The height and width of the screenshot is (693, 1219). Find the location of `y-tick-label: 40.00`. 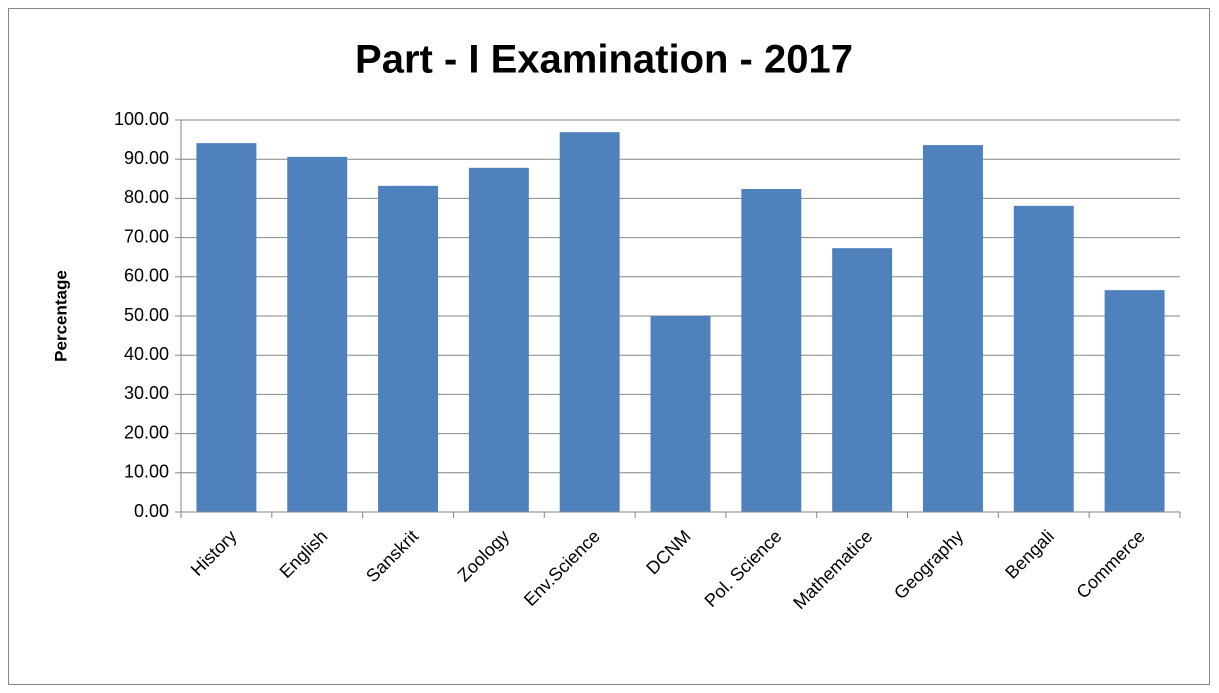

y-tick-label: 40.00 is located at coordinates (146, 354).